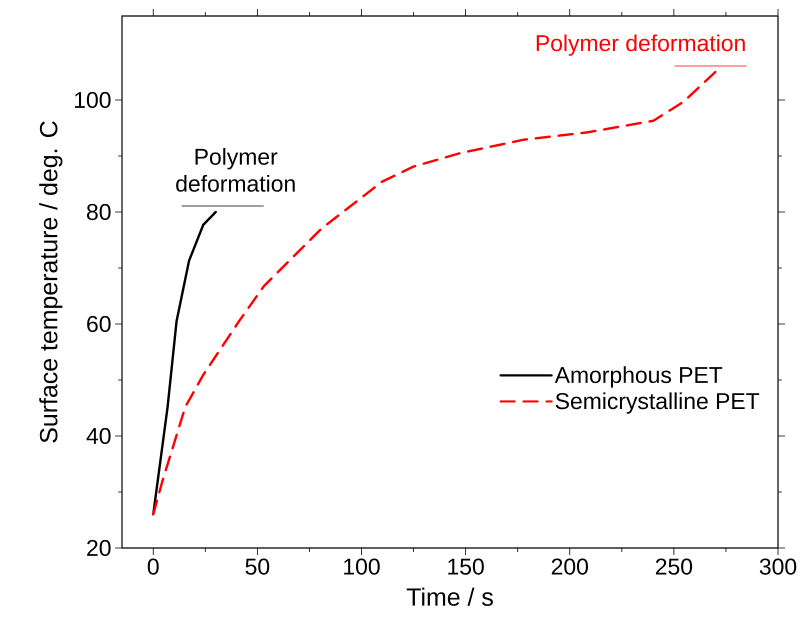 Image resolution: width=801 pixels, height=639 pixels. I want to click on x-tick-label: 50, so click(258, 566).